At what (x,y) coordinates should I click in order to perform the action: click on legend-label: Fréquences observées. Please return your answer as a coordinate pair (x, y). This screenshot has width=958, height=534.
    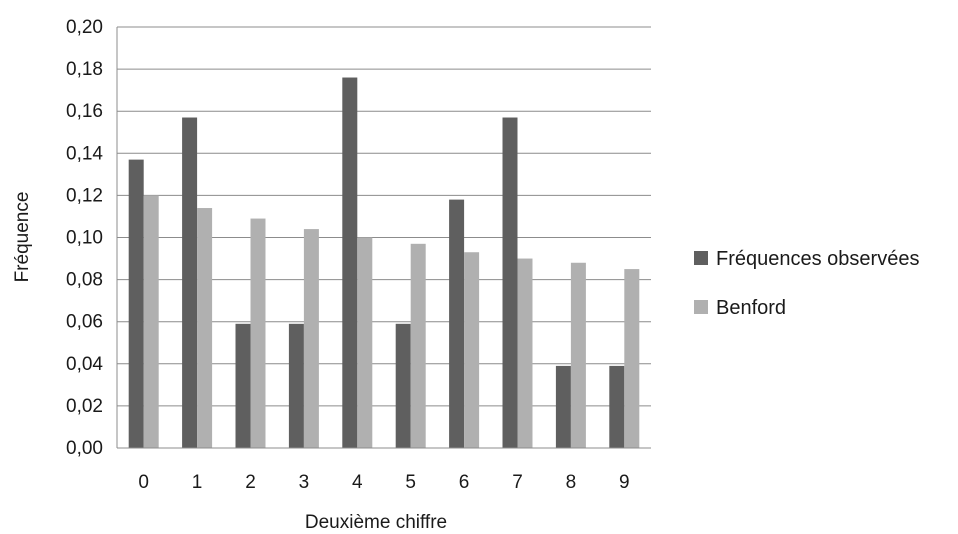
    Looking at the image, I should click on (817, 259).